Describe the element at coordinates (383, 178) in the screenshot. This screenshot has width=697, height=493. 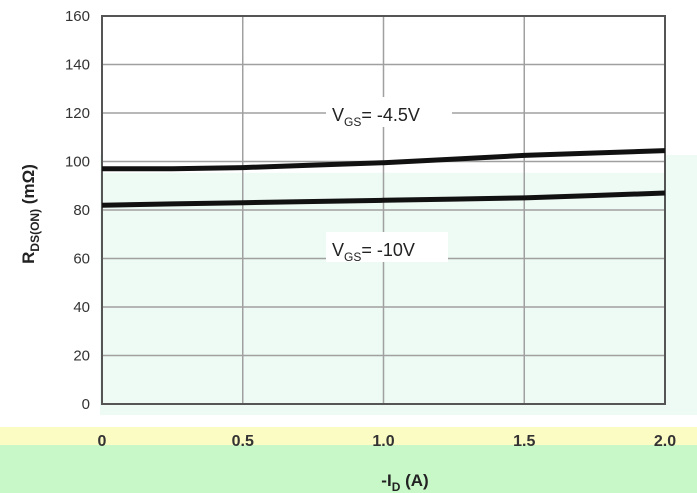
I see `series-lines` at that location.